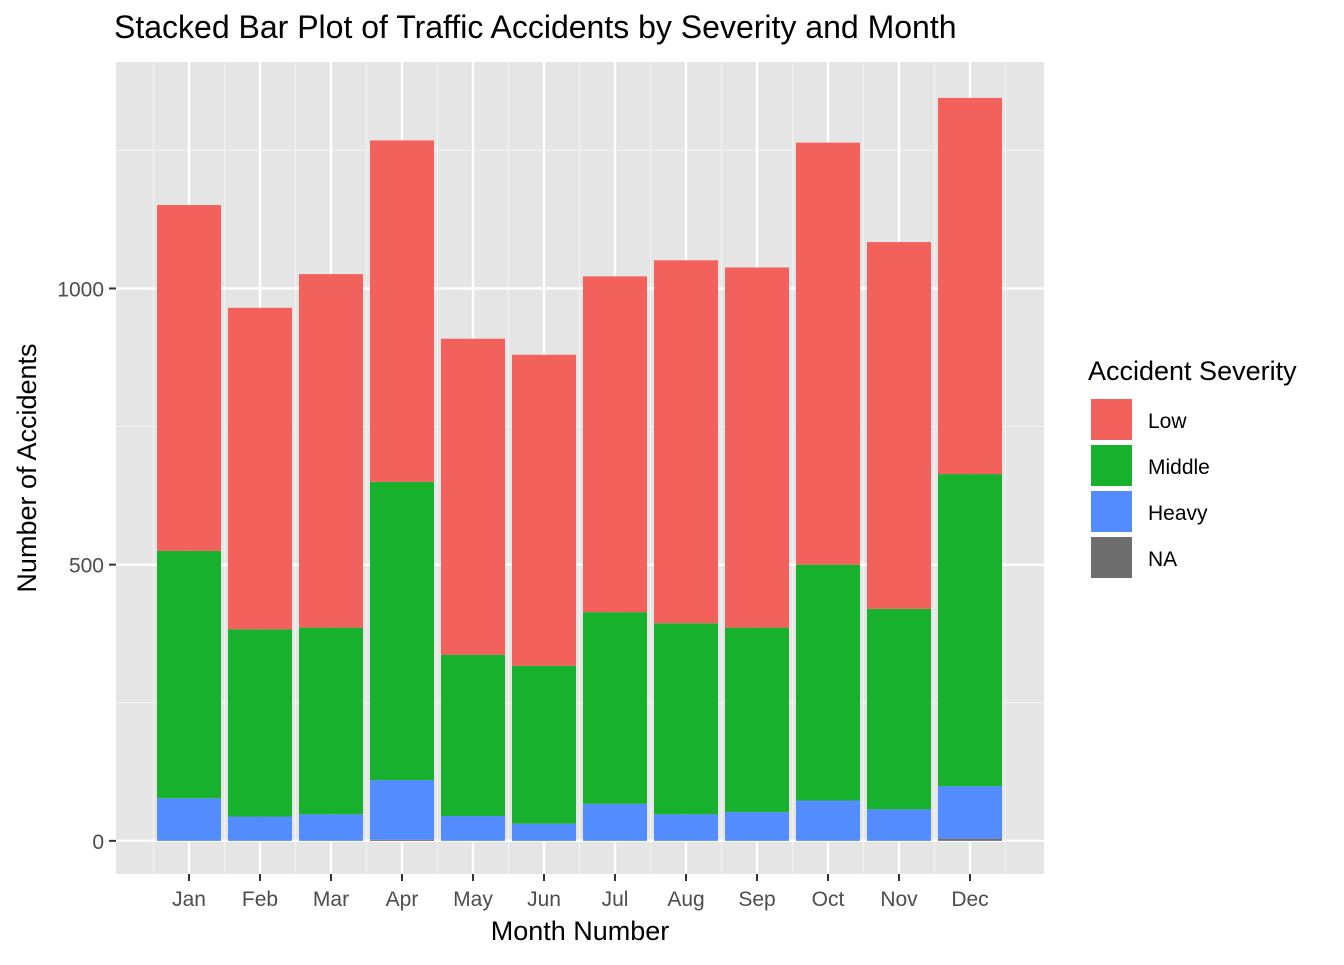 The height and width of the screenshot is (965, 1344). I want to click on bar-middle-mar, so click(331, 721).